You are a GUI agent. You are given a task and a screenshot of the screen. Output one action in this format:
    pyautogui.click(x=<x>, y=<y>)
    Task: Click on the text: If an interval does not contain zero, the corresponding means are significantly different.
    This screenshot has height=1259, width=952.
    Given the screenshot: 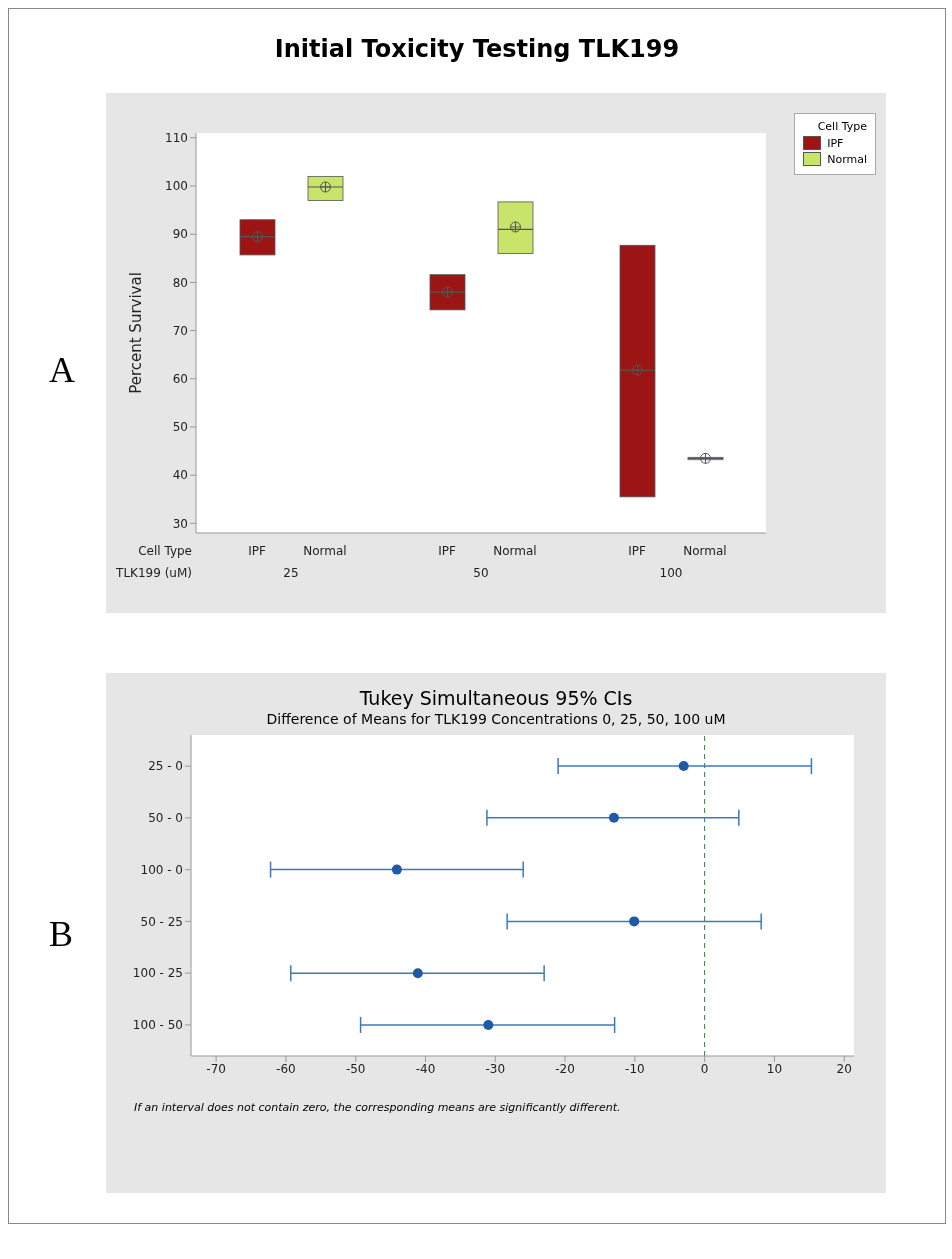 What is the action you would take?
    pyautogui.click(x=377, y=1107)
    